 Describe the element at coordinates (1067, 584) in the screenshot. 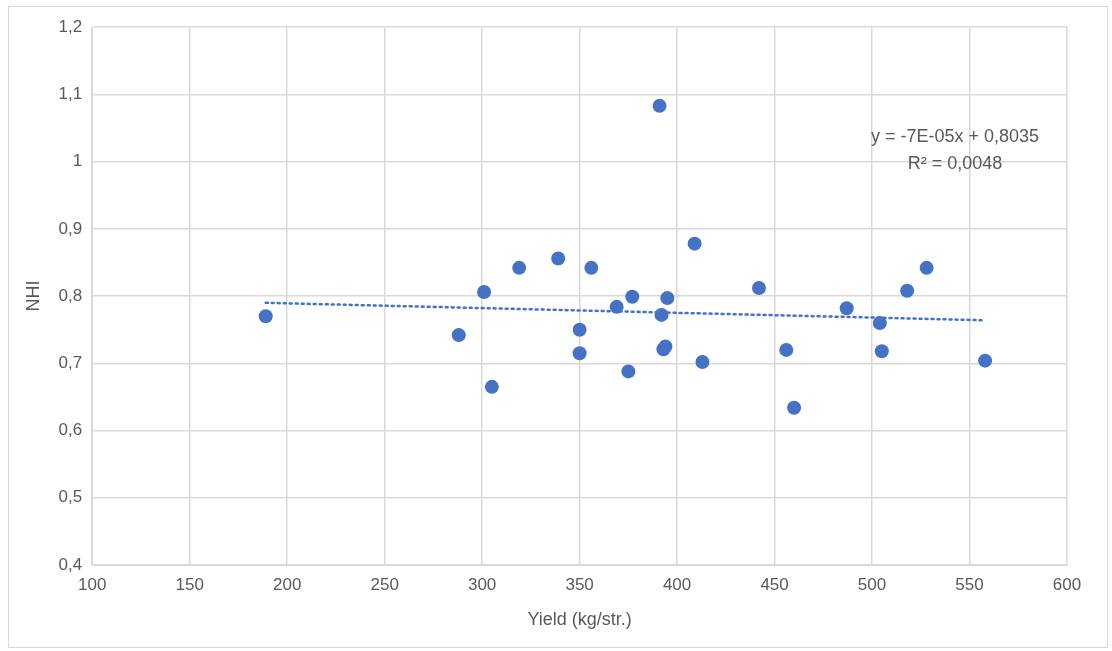

I see `x-tick-label: 600` at that location.